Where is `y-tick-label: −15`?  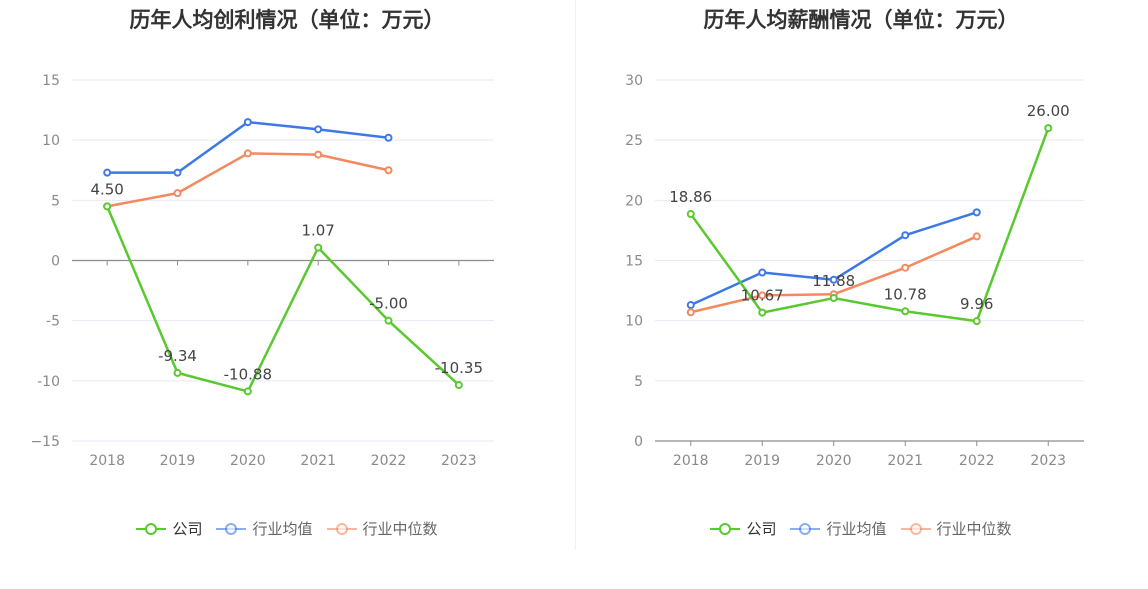
y-tick-label: −15 is located at coordinates (45, 442).